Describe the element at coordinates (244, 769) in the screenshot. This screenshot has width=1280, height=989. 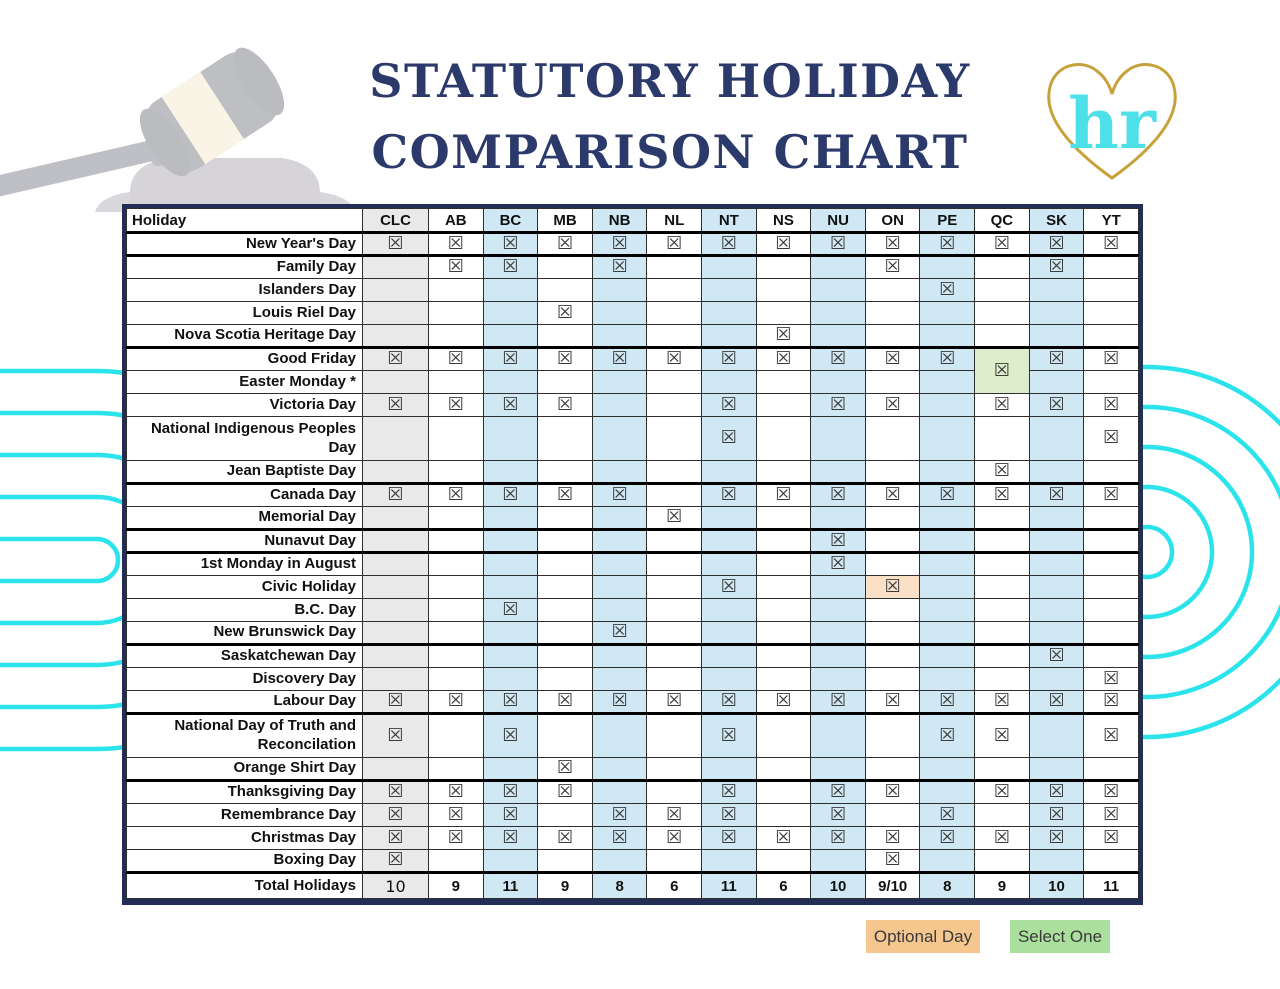
I see `row-label: Orange Shirt Day` at that location.